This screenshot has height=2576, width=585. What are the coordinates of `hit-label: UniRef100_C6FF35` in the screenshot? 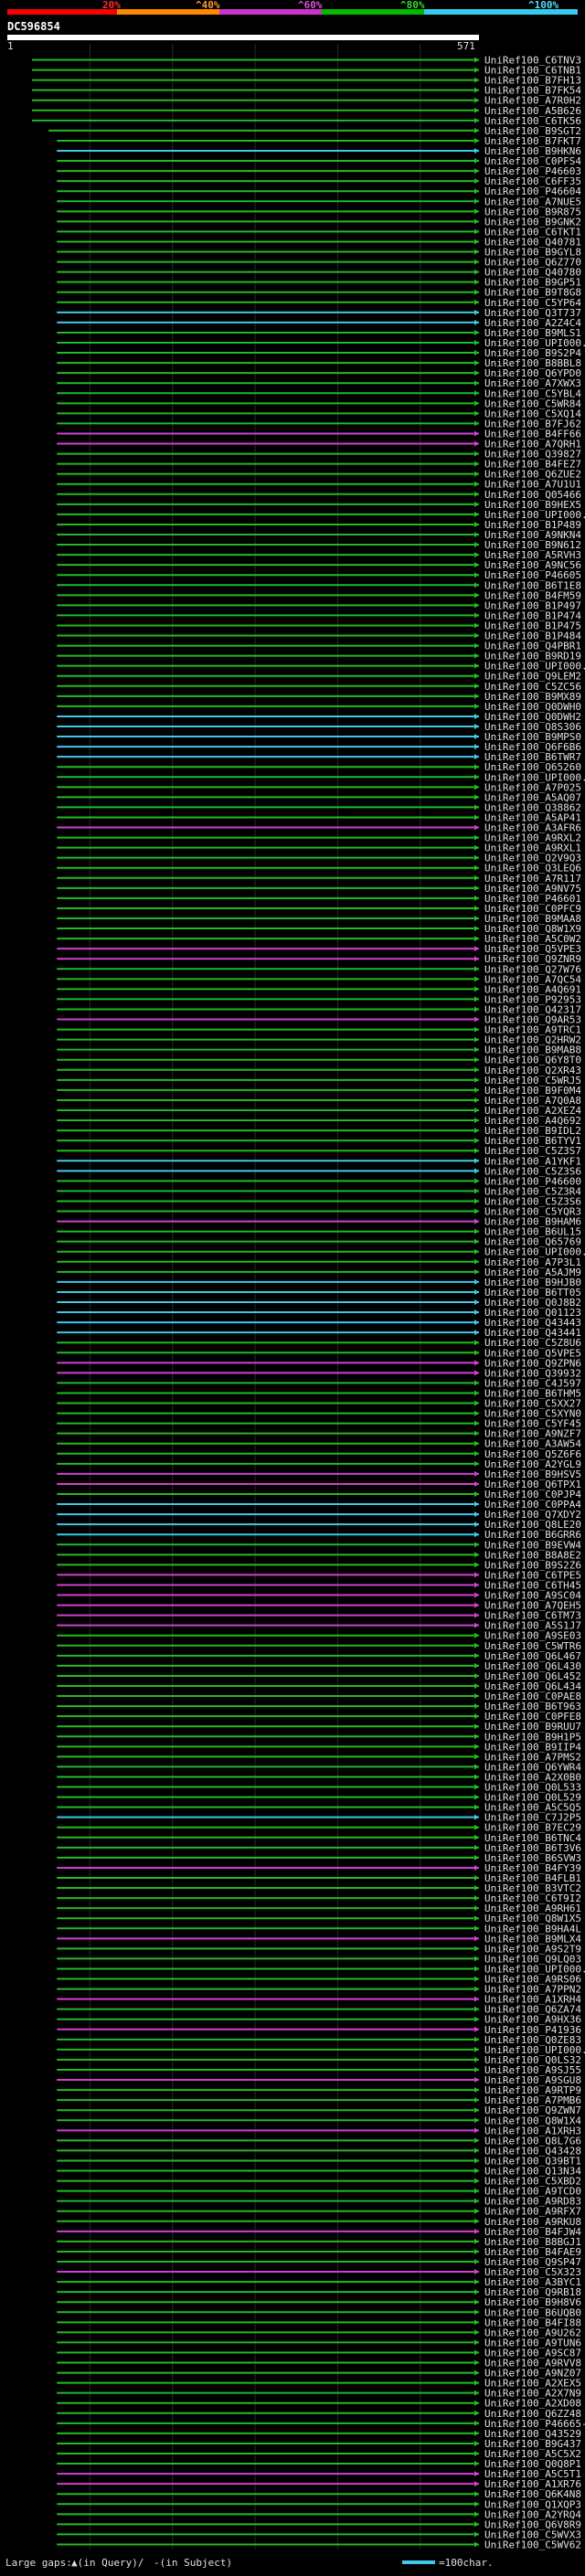 It's located at (533, 181).